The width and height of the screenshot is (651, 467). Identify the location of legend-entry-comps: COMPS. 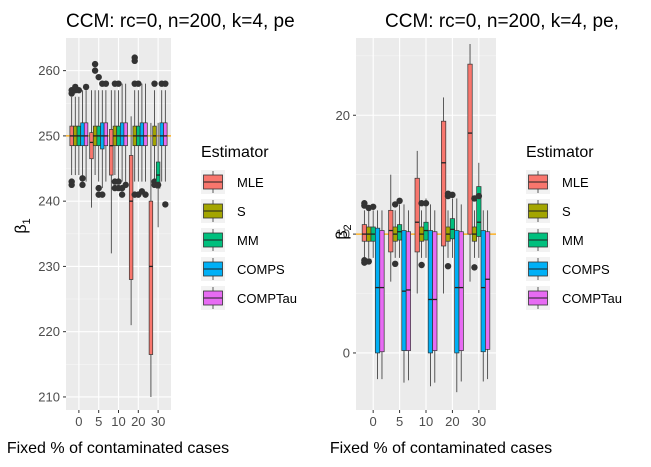
(243, 269).